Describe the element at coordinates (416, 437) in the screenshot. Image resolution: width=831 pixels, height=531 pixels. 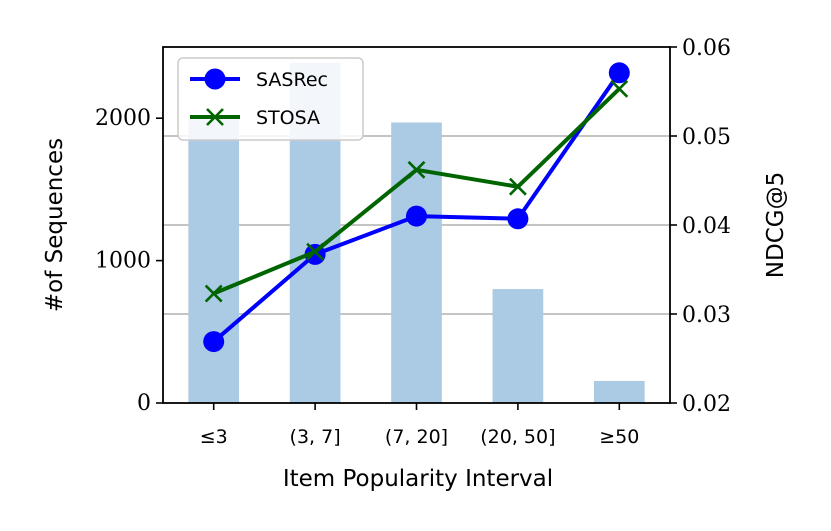
I see `x-tick-label: (7, 20]` at that location.